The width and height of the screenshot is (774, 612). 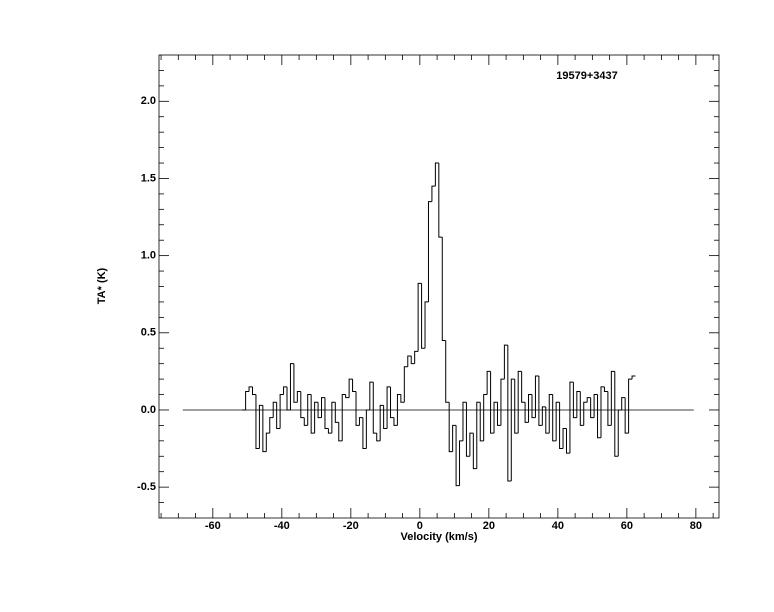 What do you see at coordinates (627, 526) in the screenshot?
I see `x-tick-label: 60` at bounding box center [627, 526].